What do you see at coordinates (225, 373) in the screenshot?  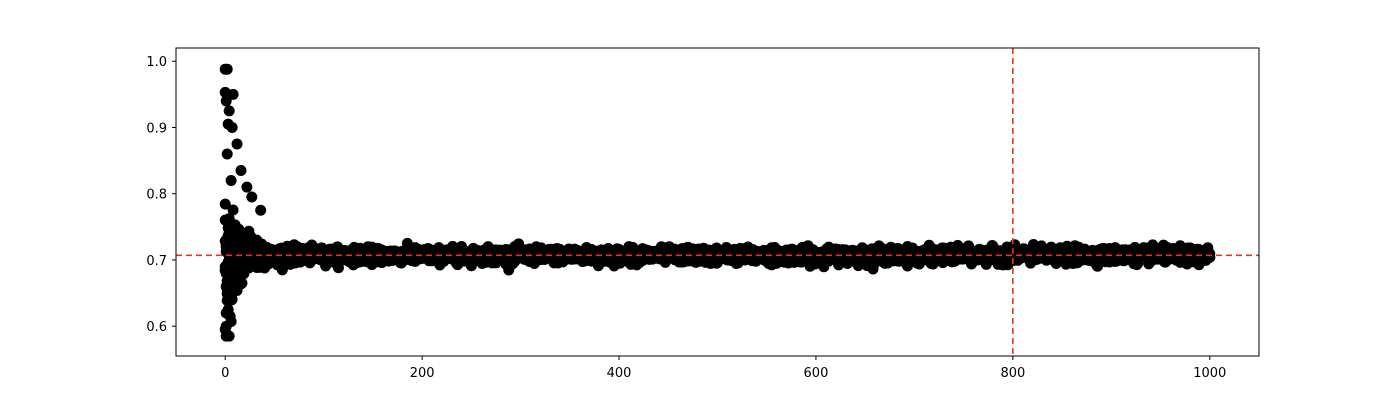 I see `x-tick-label: 0` at bounding box center [225, 373].